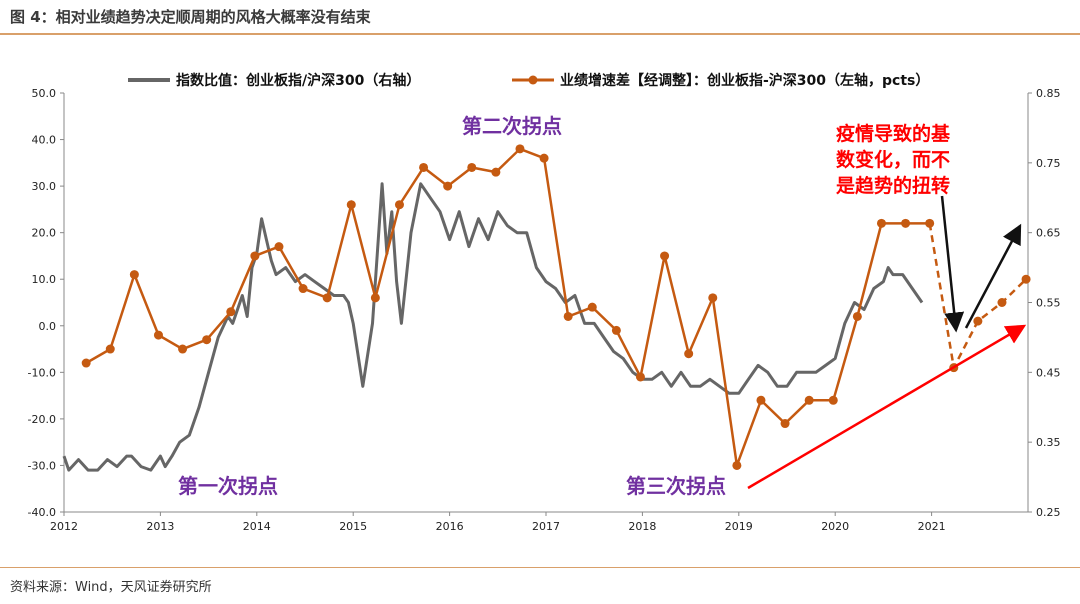 This screenshot has height=604, width=1080. Describe the element at coordinates (1048, 303) in the screenshot. I see `right-tick-label: 0.55` at that location.